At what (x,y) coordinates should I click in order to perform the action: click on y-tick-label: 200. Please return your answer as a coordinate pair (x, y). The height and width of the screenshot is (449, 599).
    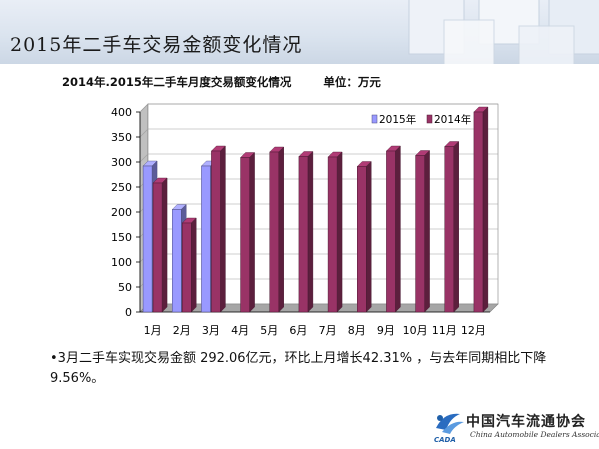
    Looking at the image, I should click on (121, 212).